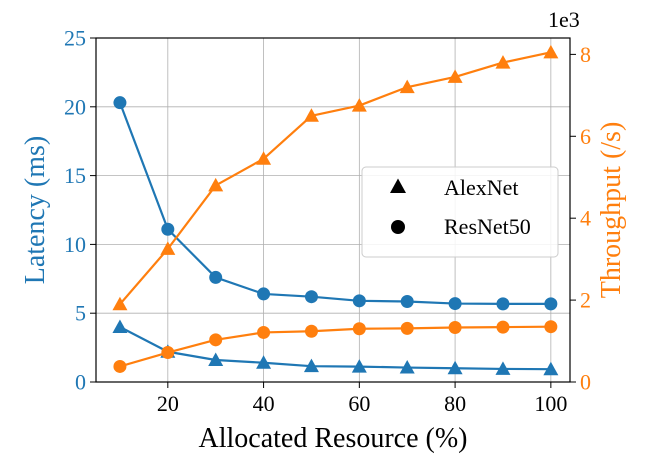 This screenshot has height=461, width=656. What do you see at coordinates (564, 19) in the screenshot?
I see `right-axis-multiplier: 1e3` at bounding box center [564, 19].